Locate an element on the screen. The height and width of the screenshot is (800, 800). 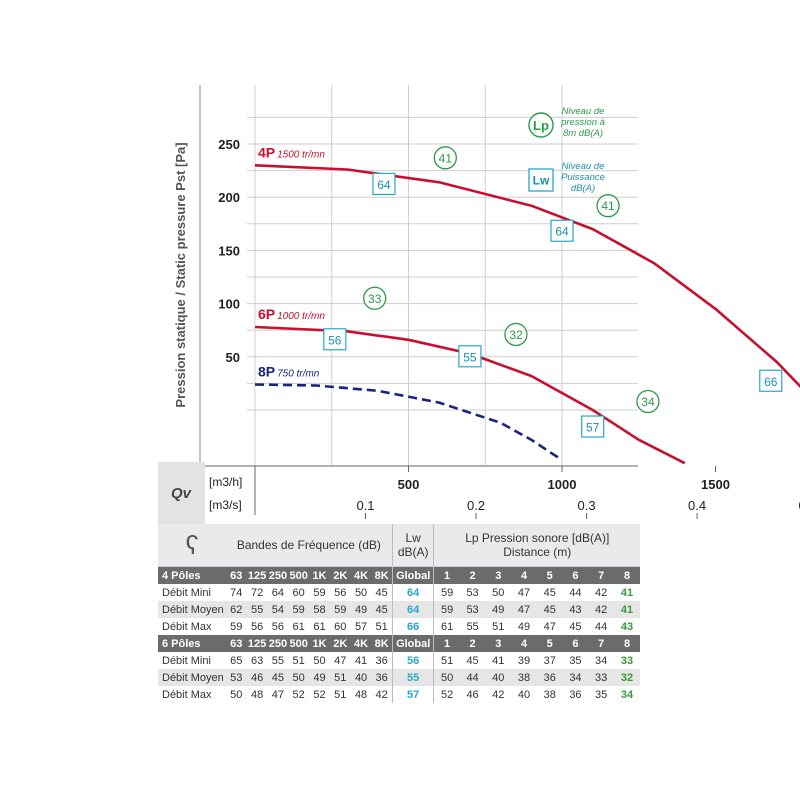
band-value: 56 is located at coordinates (340, 592).